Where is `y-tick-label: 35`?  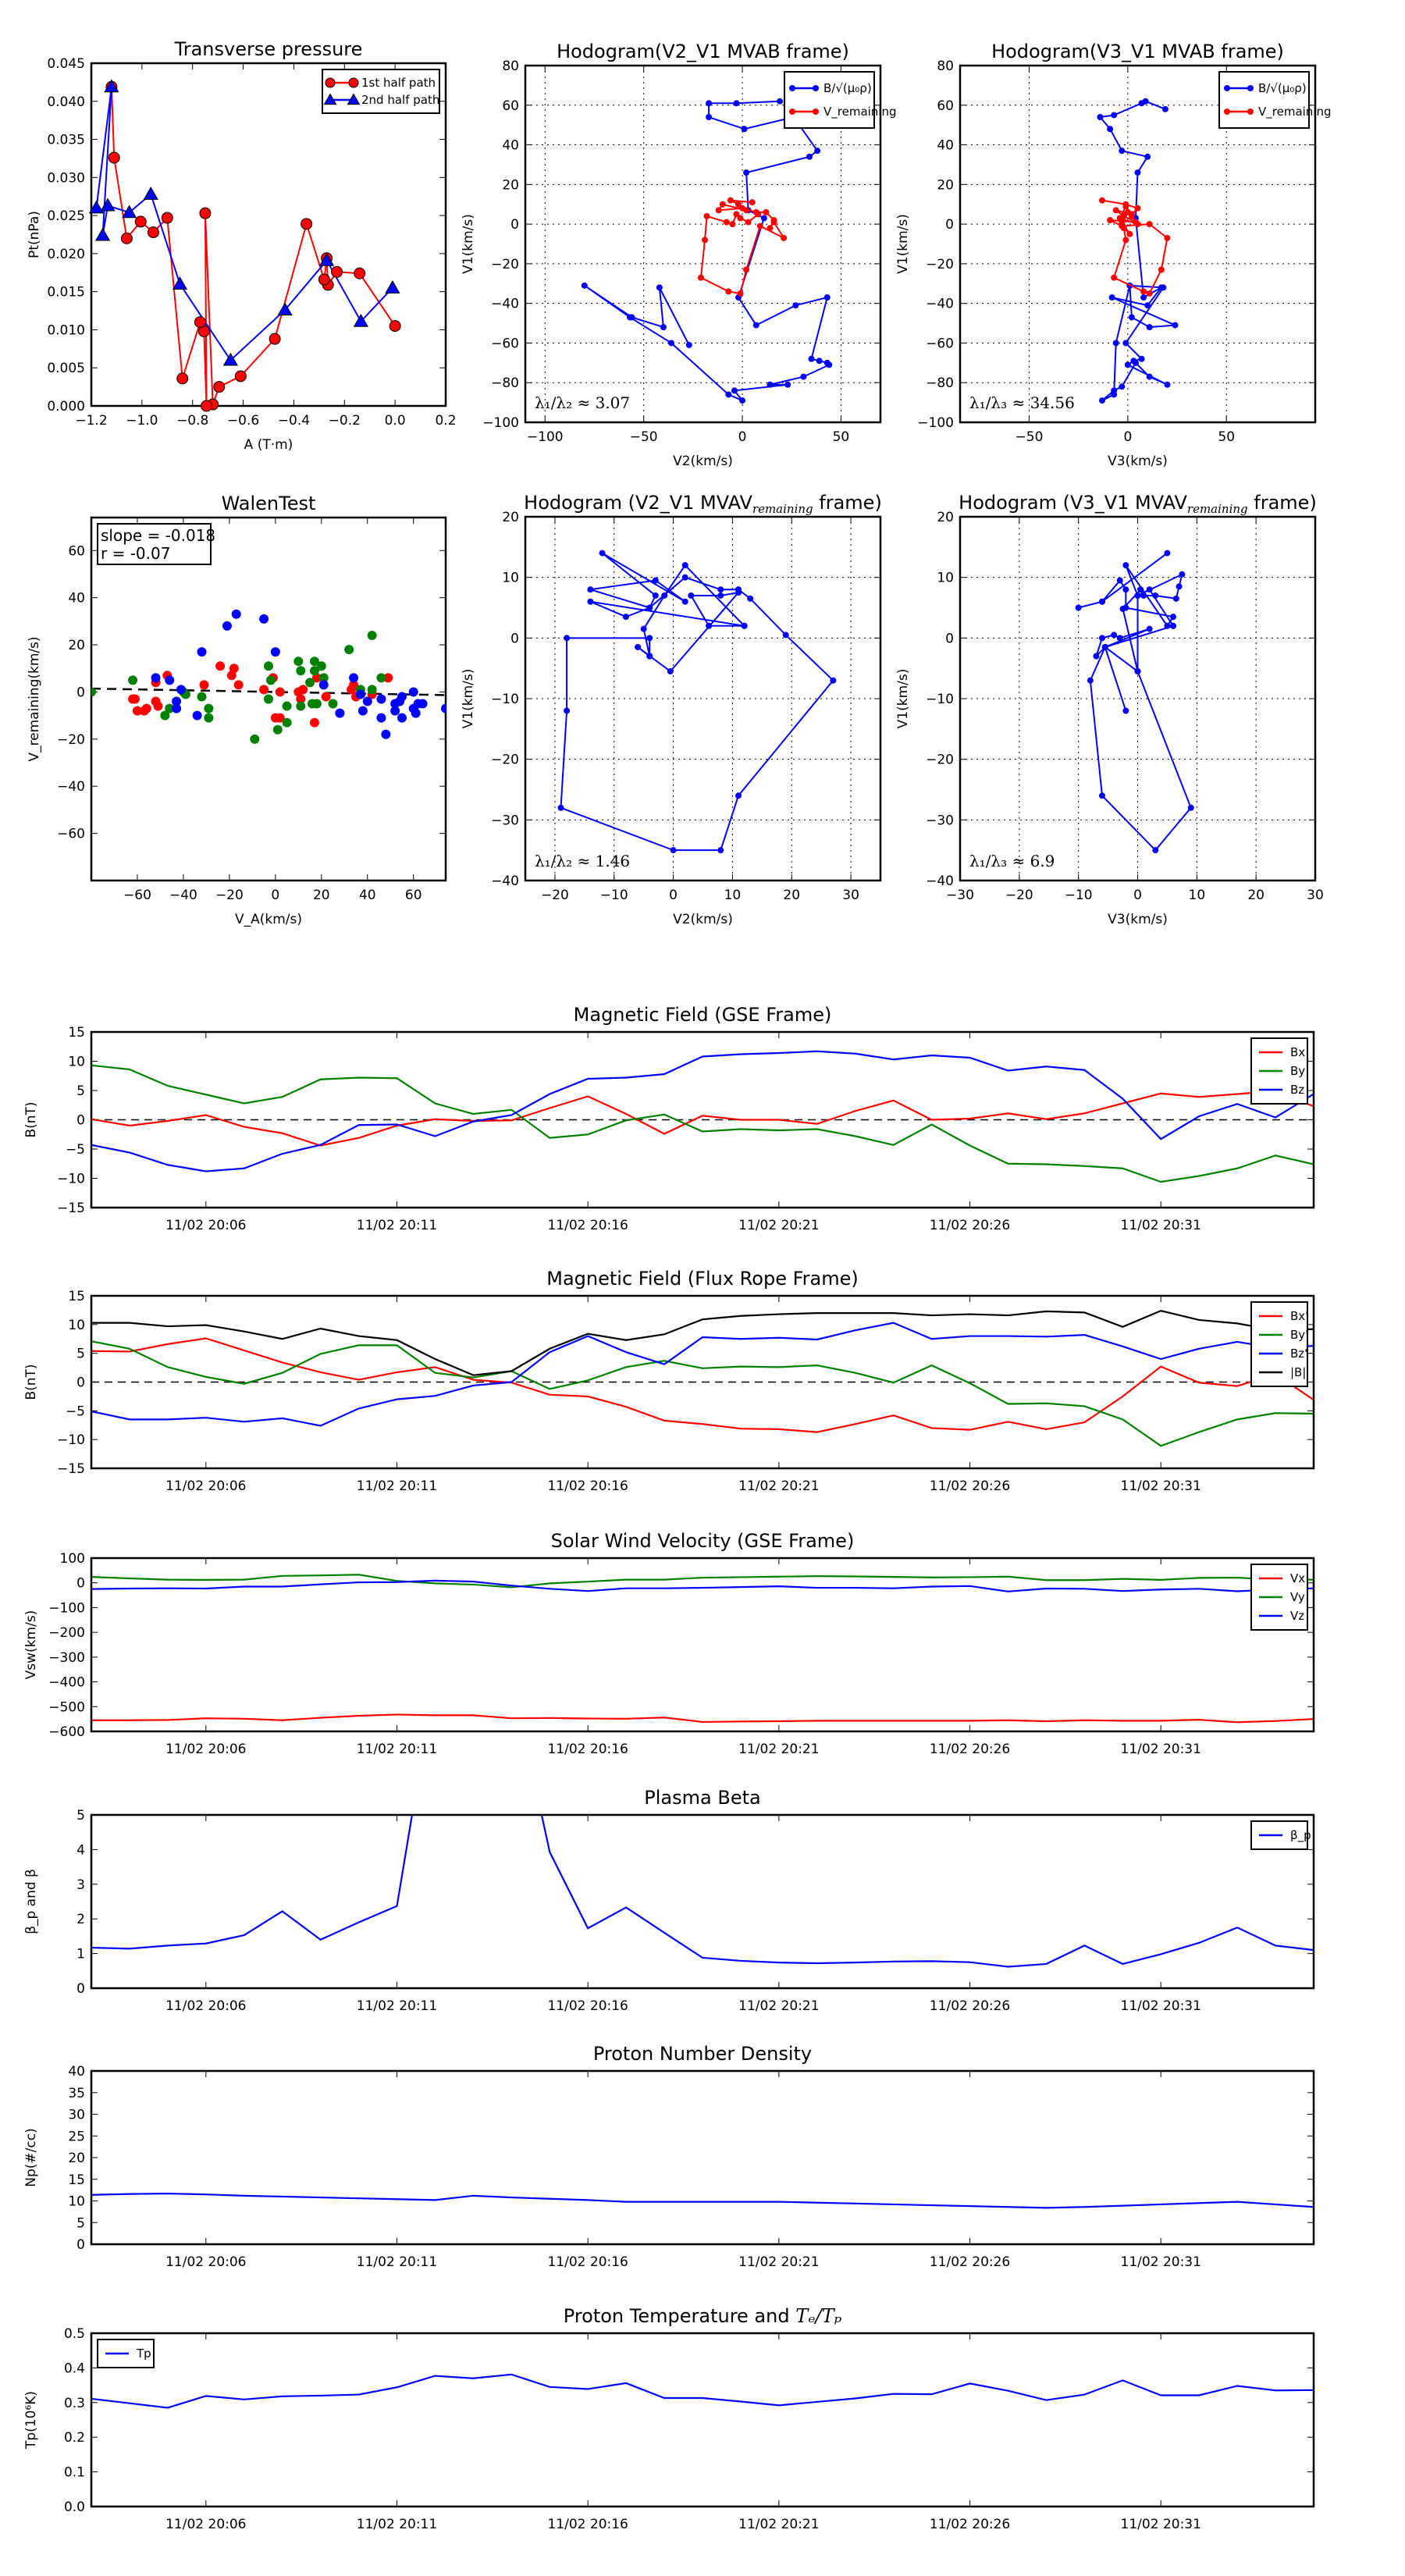
y-tick-label: 35 is located at coordinates (76, 2093).